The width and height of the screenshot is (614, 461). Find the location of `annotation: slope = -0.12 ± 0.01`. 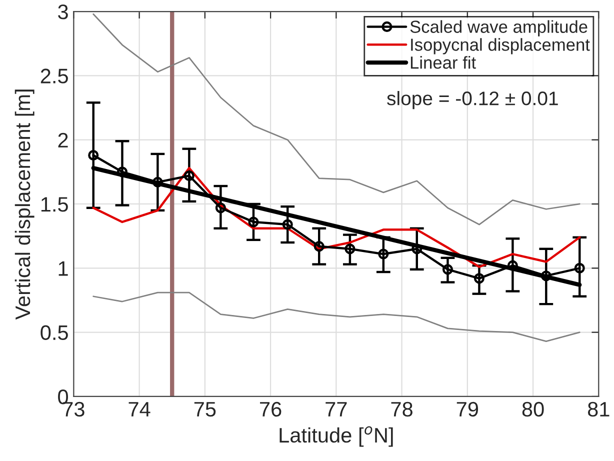

annotation: slope = -0.12 ± 0.01 is located at coordinates (472, 100).